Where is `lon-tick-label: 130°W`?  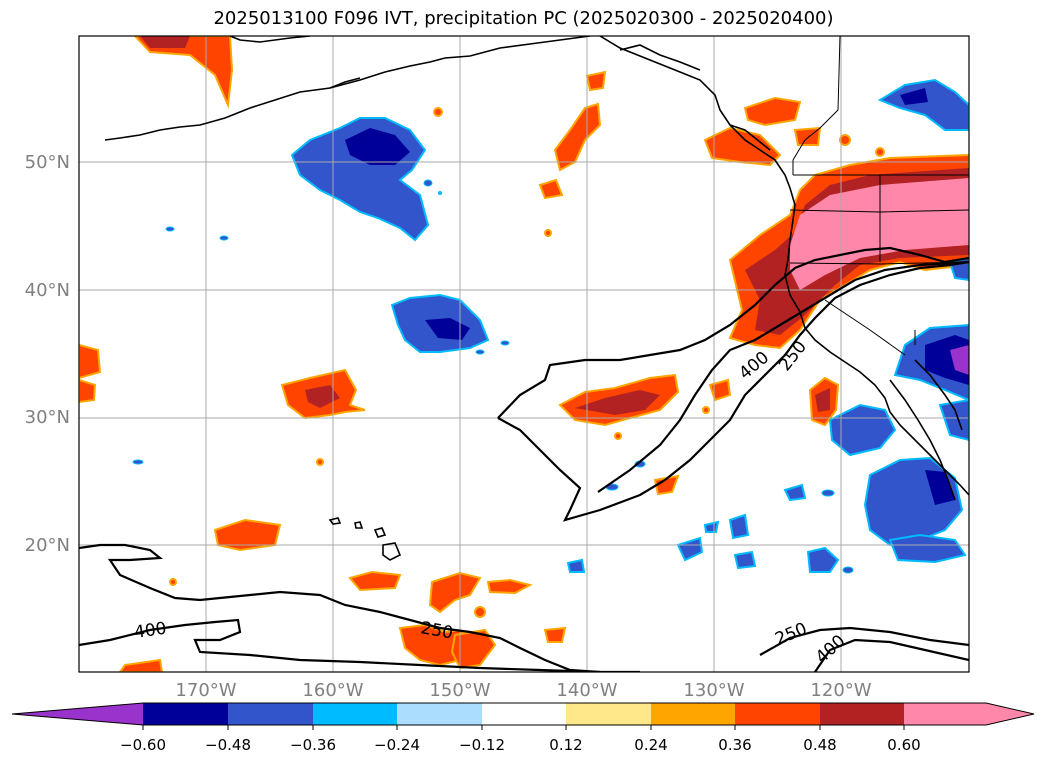 lon-tick-label: 130°W is located at coordinates (714, 690).